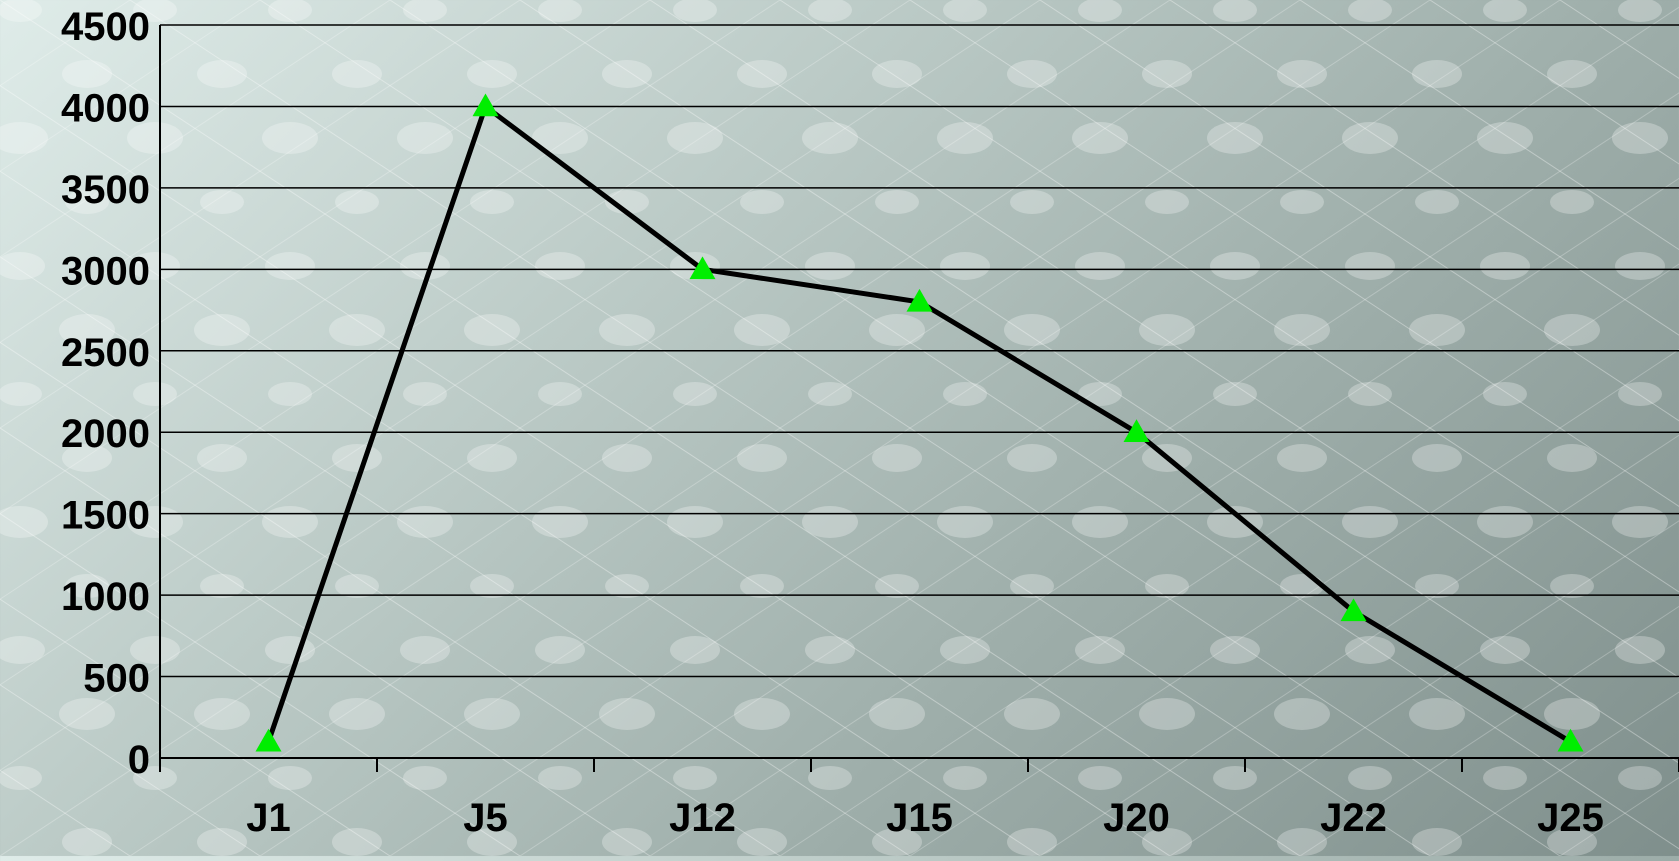 The width and height of the screenshot is (1679, 861). I want to click on x-tick-labels: J1 J5 J12 J15 J20 J22 J25, so click(925, 818).